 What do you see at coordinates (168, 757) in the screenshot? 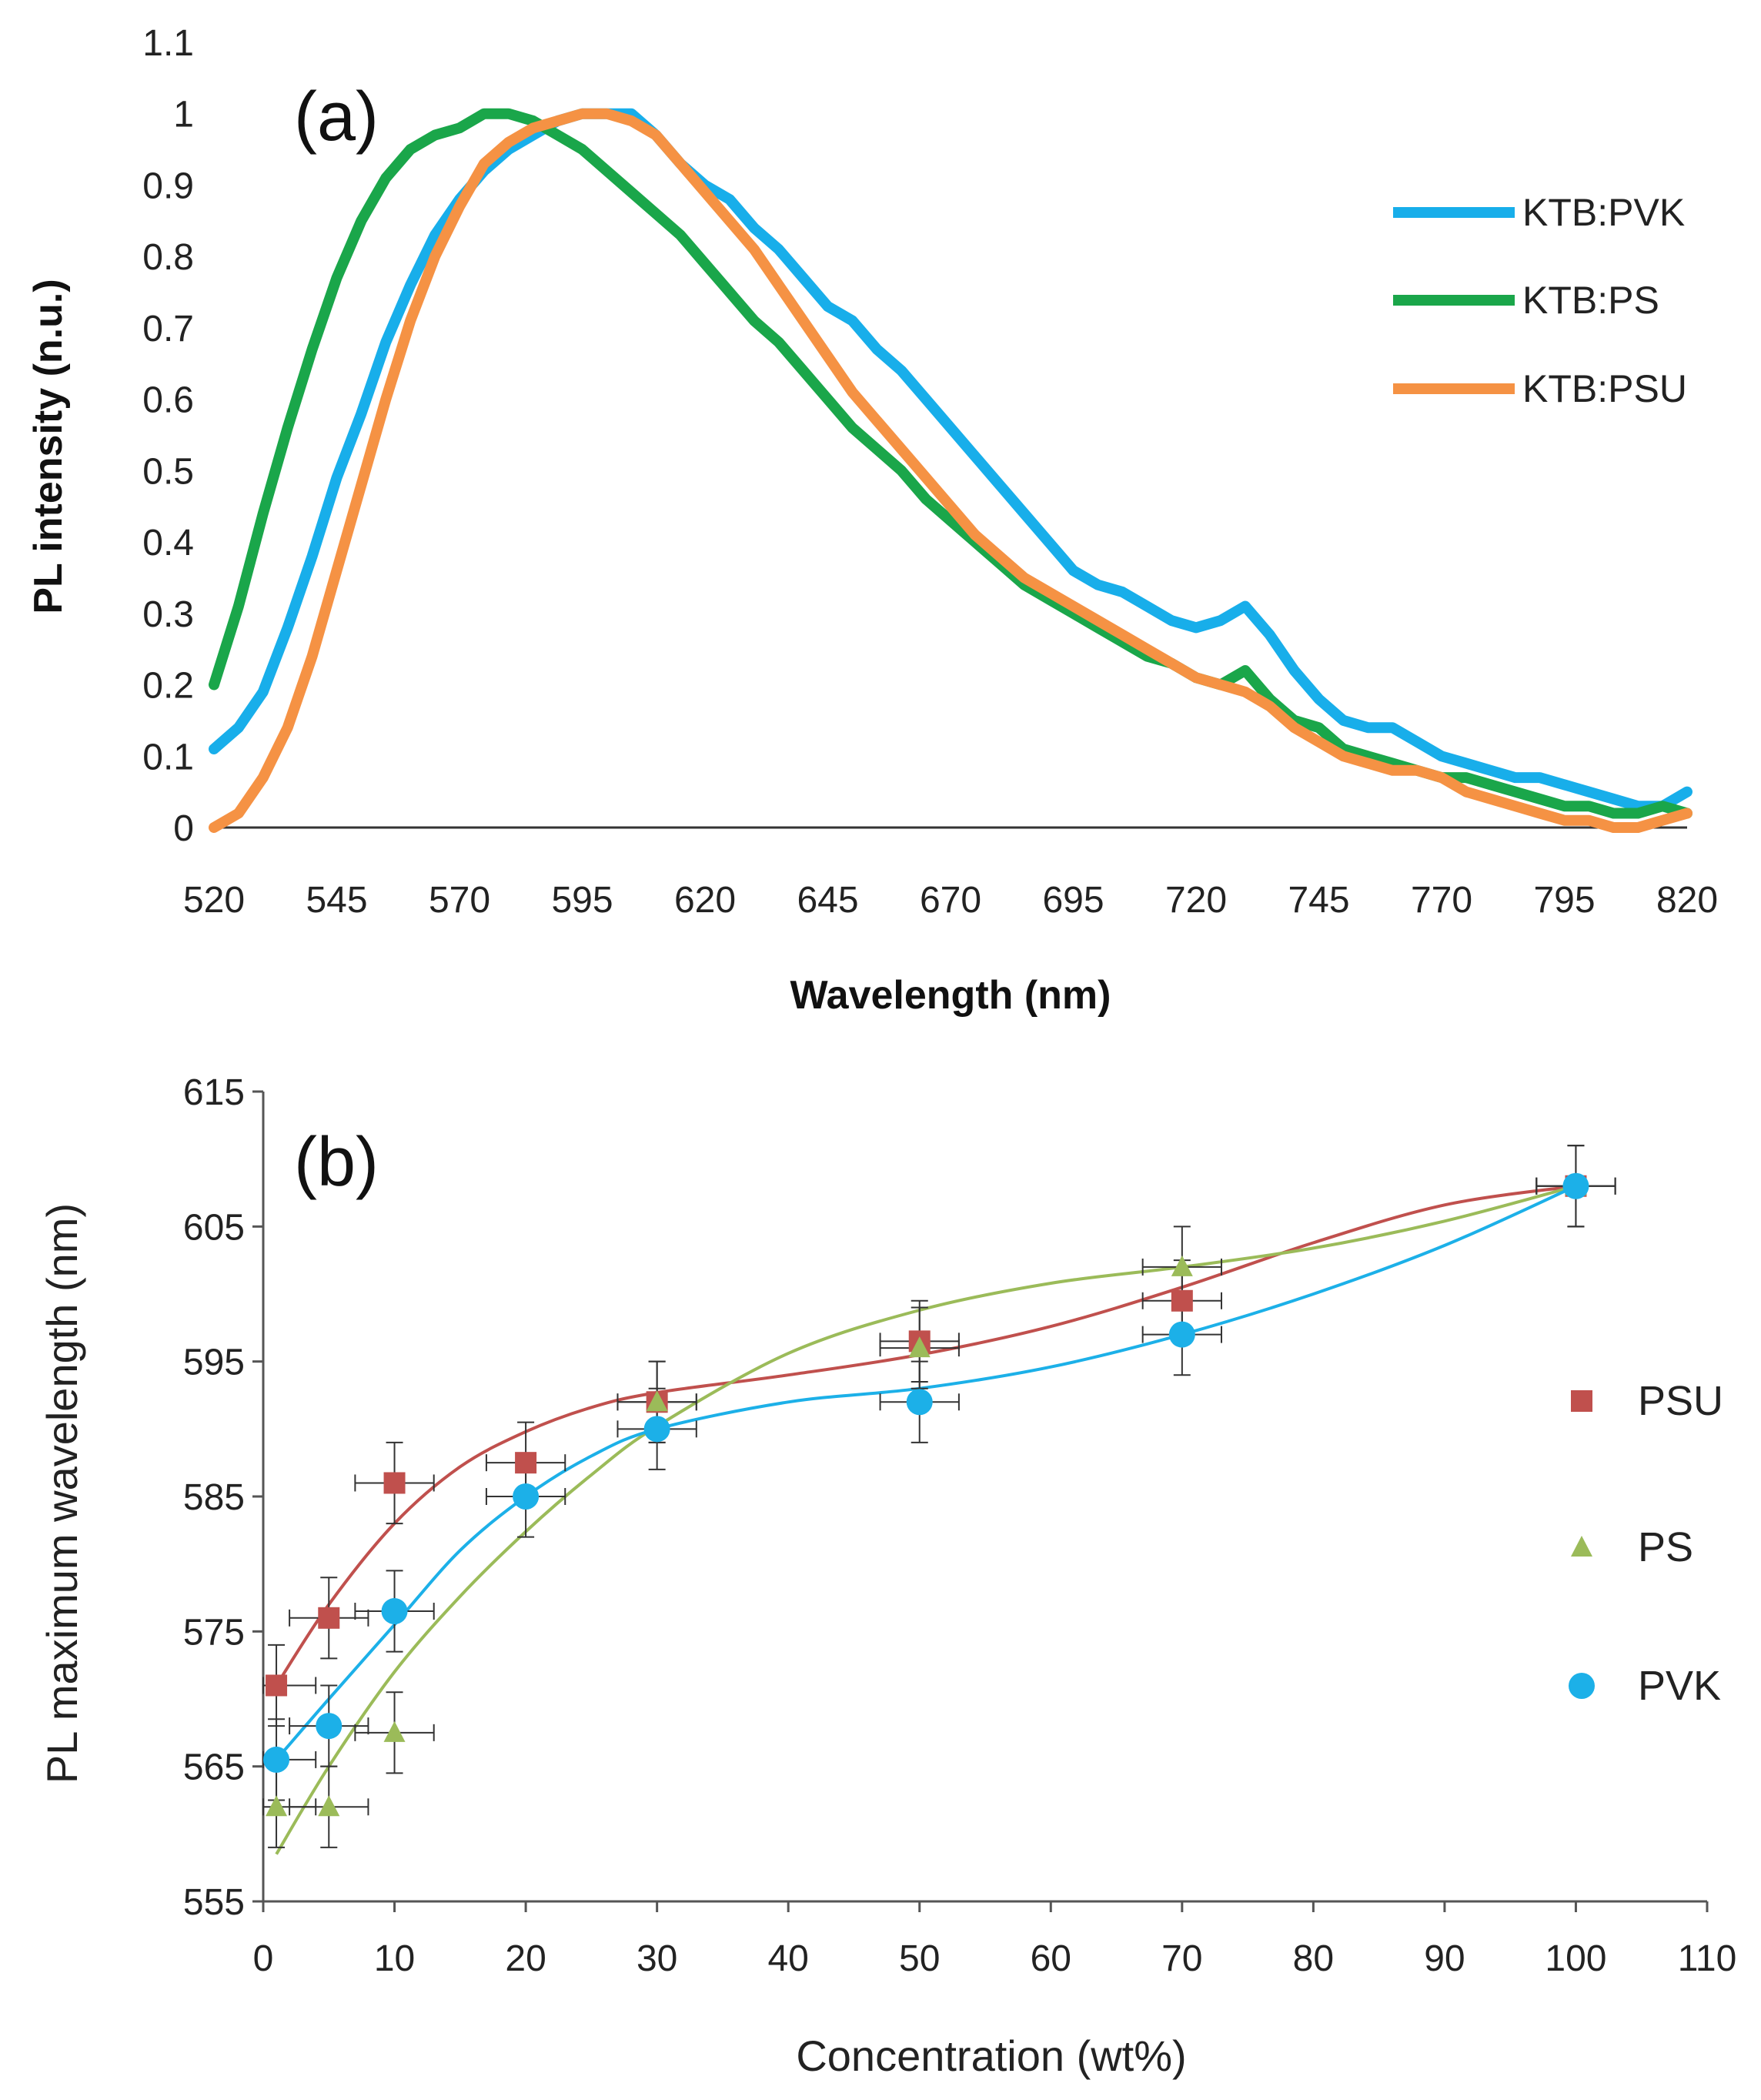
I see `panel-a-y-tick-label: 0.1` at bounding box center [168, 757].